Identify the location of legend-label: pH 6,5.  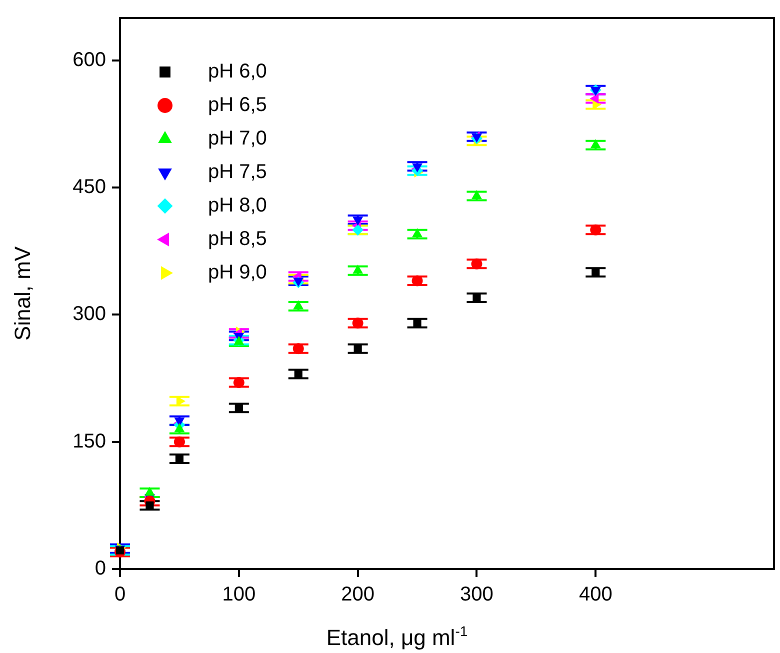
(237, 105).